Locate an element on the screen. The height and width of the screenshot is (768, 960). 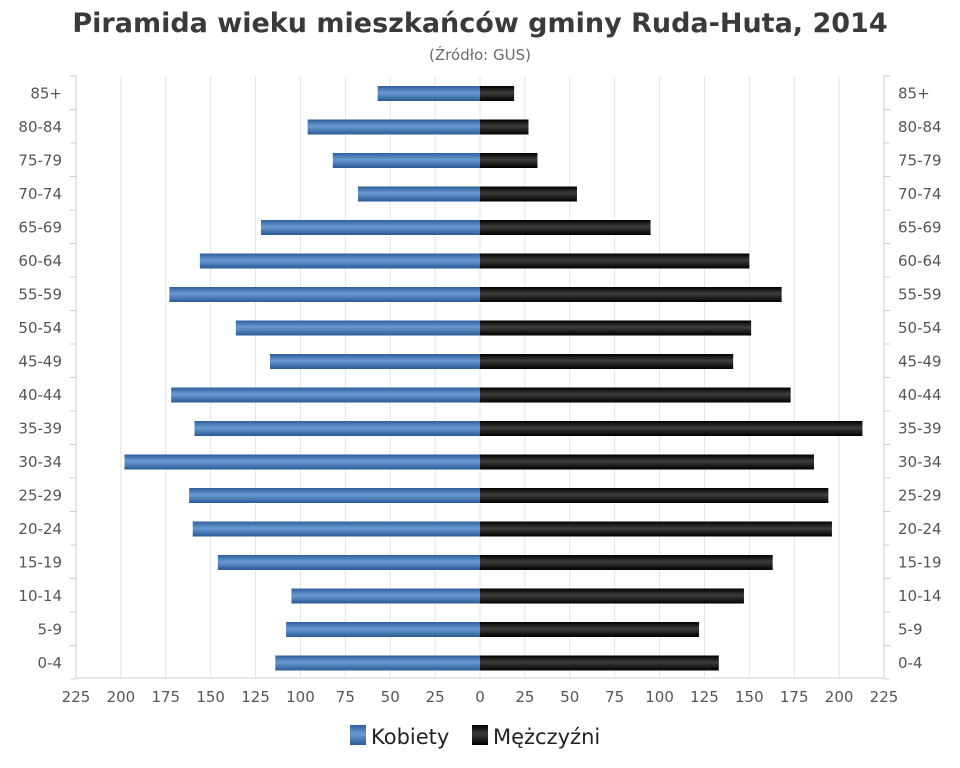
legend-item-kobiety: Kobiety is located at coordinates (399, 737).